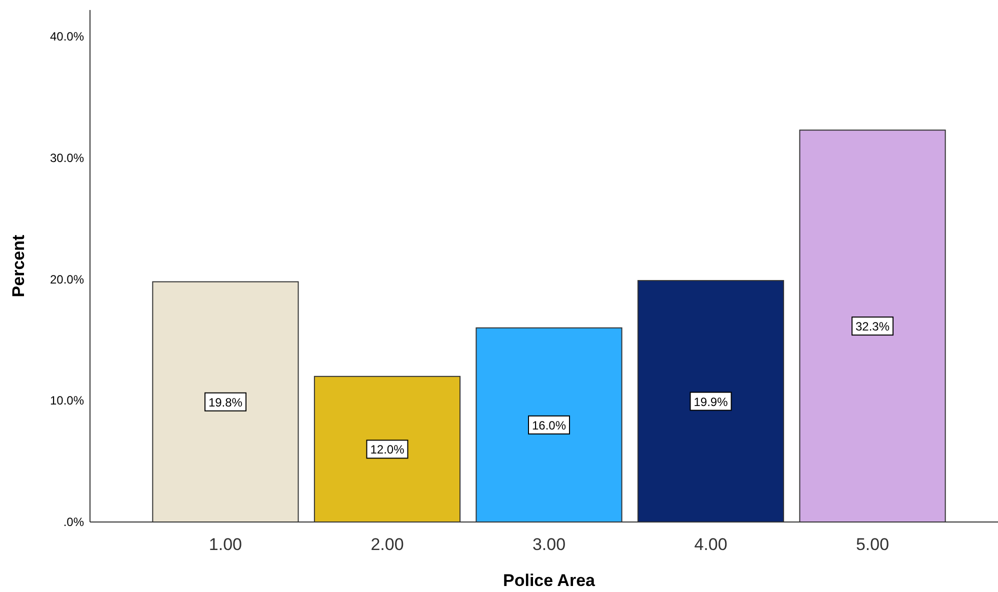 Image resolution: width=998 pixels, height=592 pixels. Describe the element at coordinates (549, 544) in the screenshot. I see `x-tick-label: 3.00` at that location.